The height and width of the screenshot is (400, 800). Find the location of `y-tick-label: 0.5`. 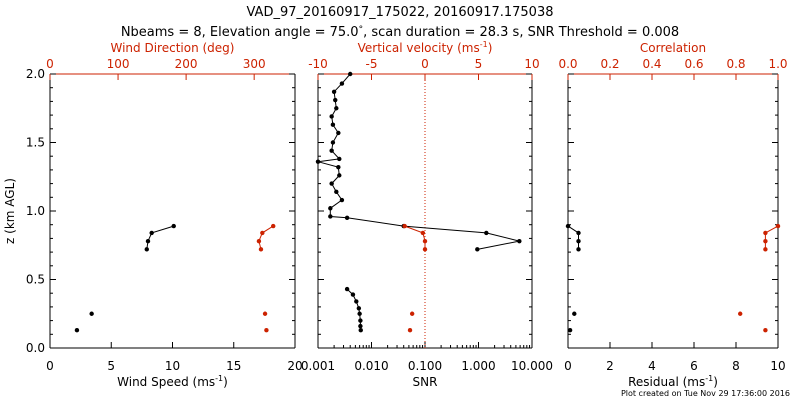

y-tick-label: 0.5 is located at coordinates (35, 280).